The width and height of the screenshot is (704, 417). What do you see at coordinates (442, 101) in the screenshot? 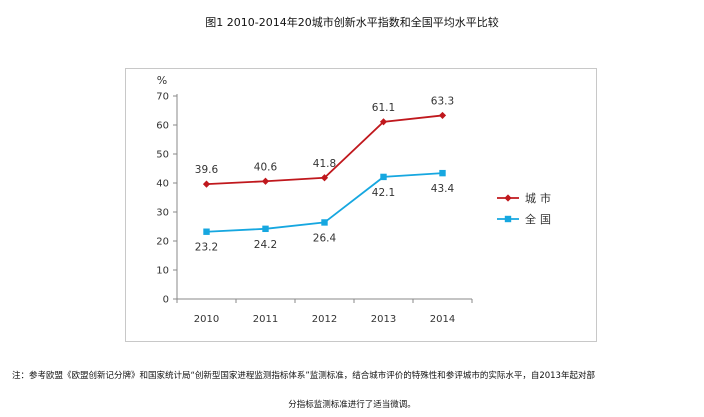
I see `data-label: 63.3` at bounding box center [442, 101].